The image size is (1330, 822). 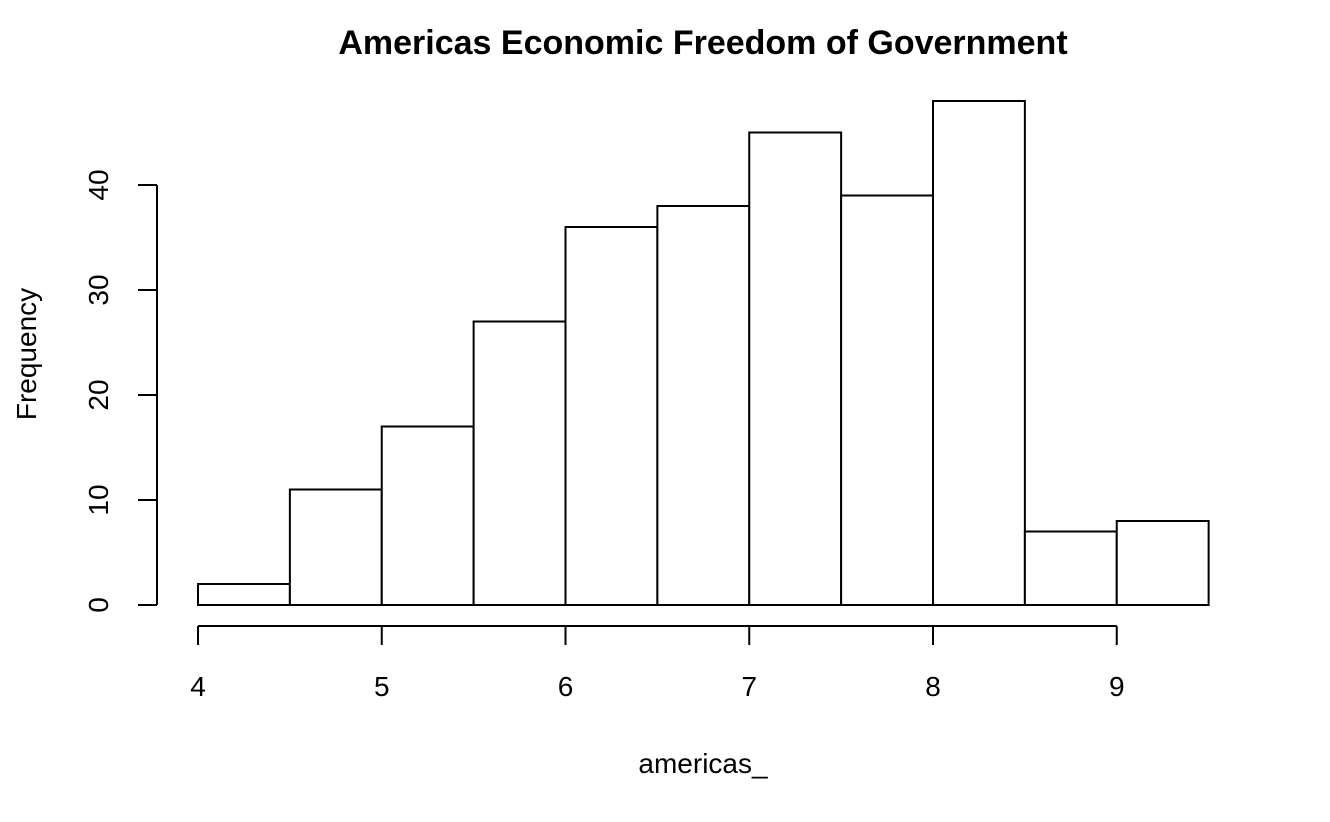 What do you see at coordinates (98, 184) in the screenshot?
I see `y-tick-label-4: 40` at bounding box center [98, 184].